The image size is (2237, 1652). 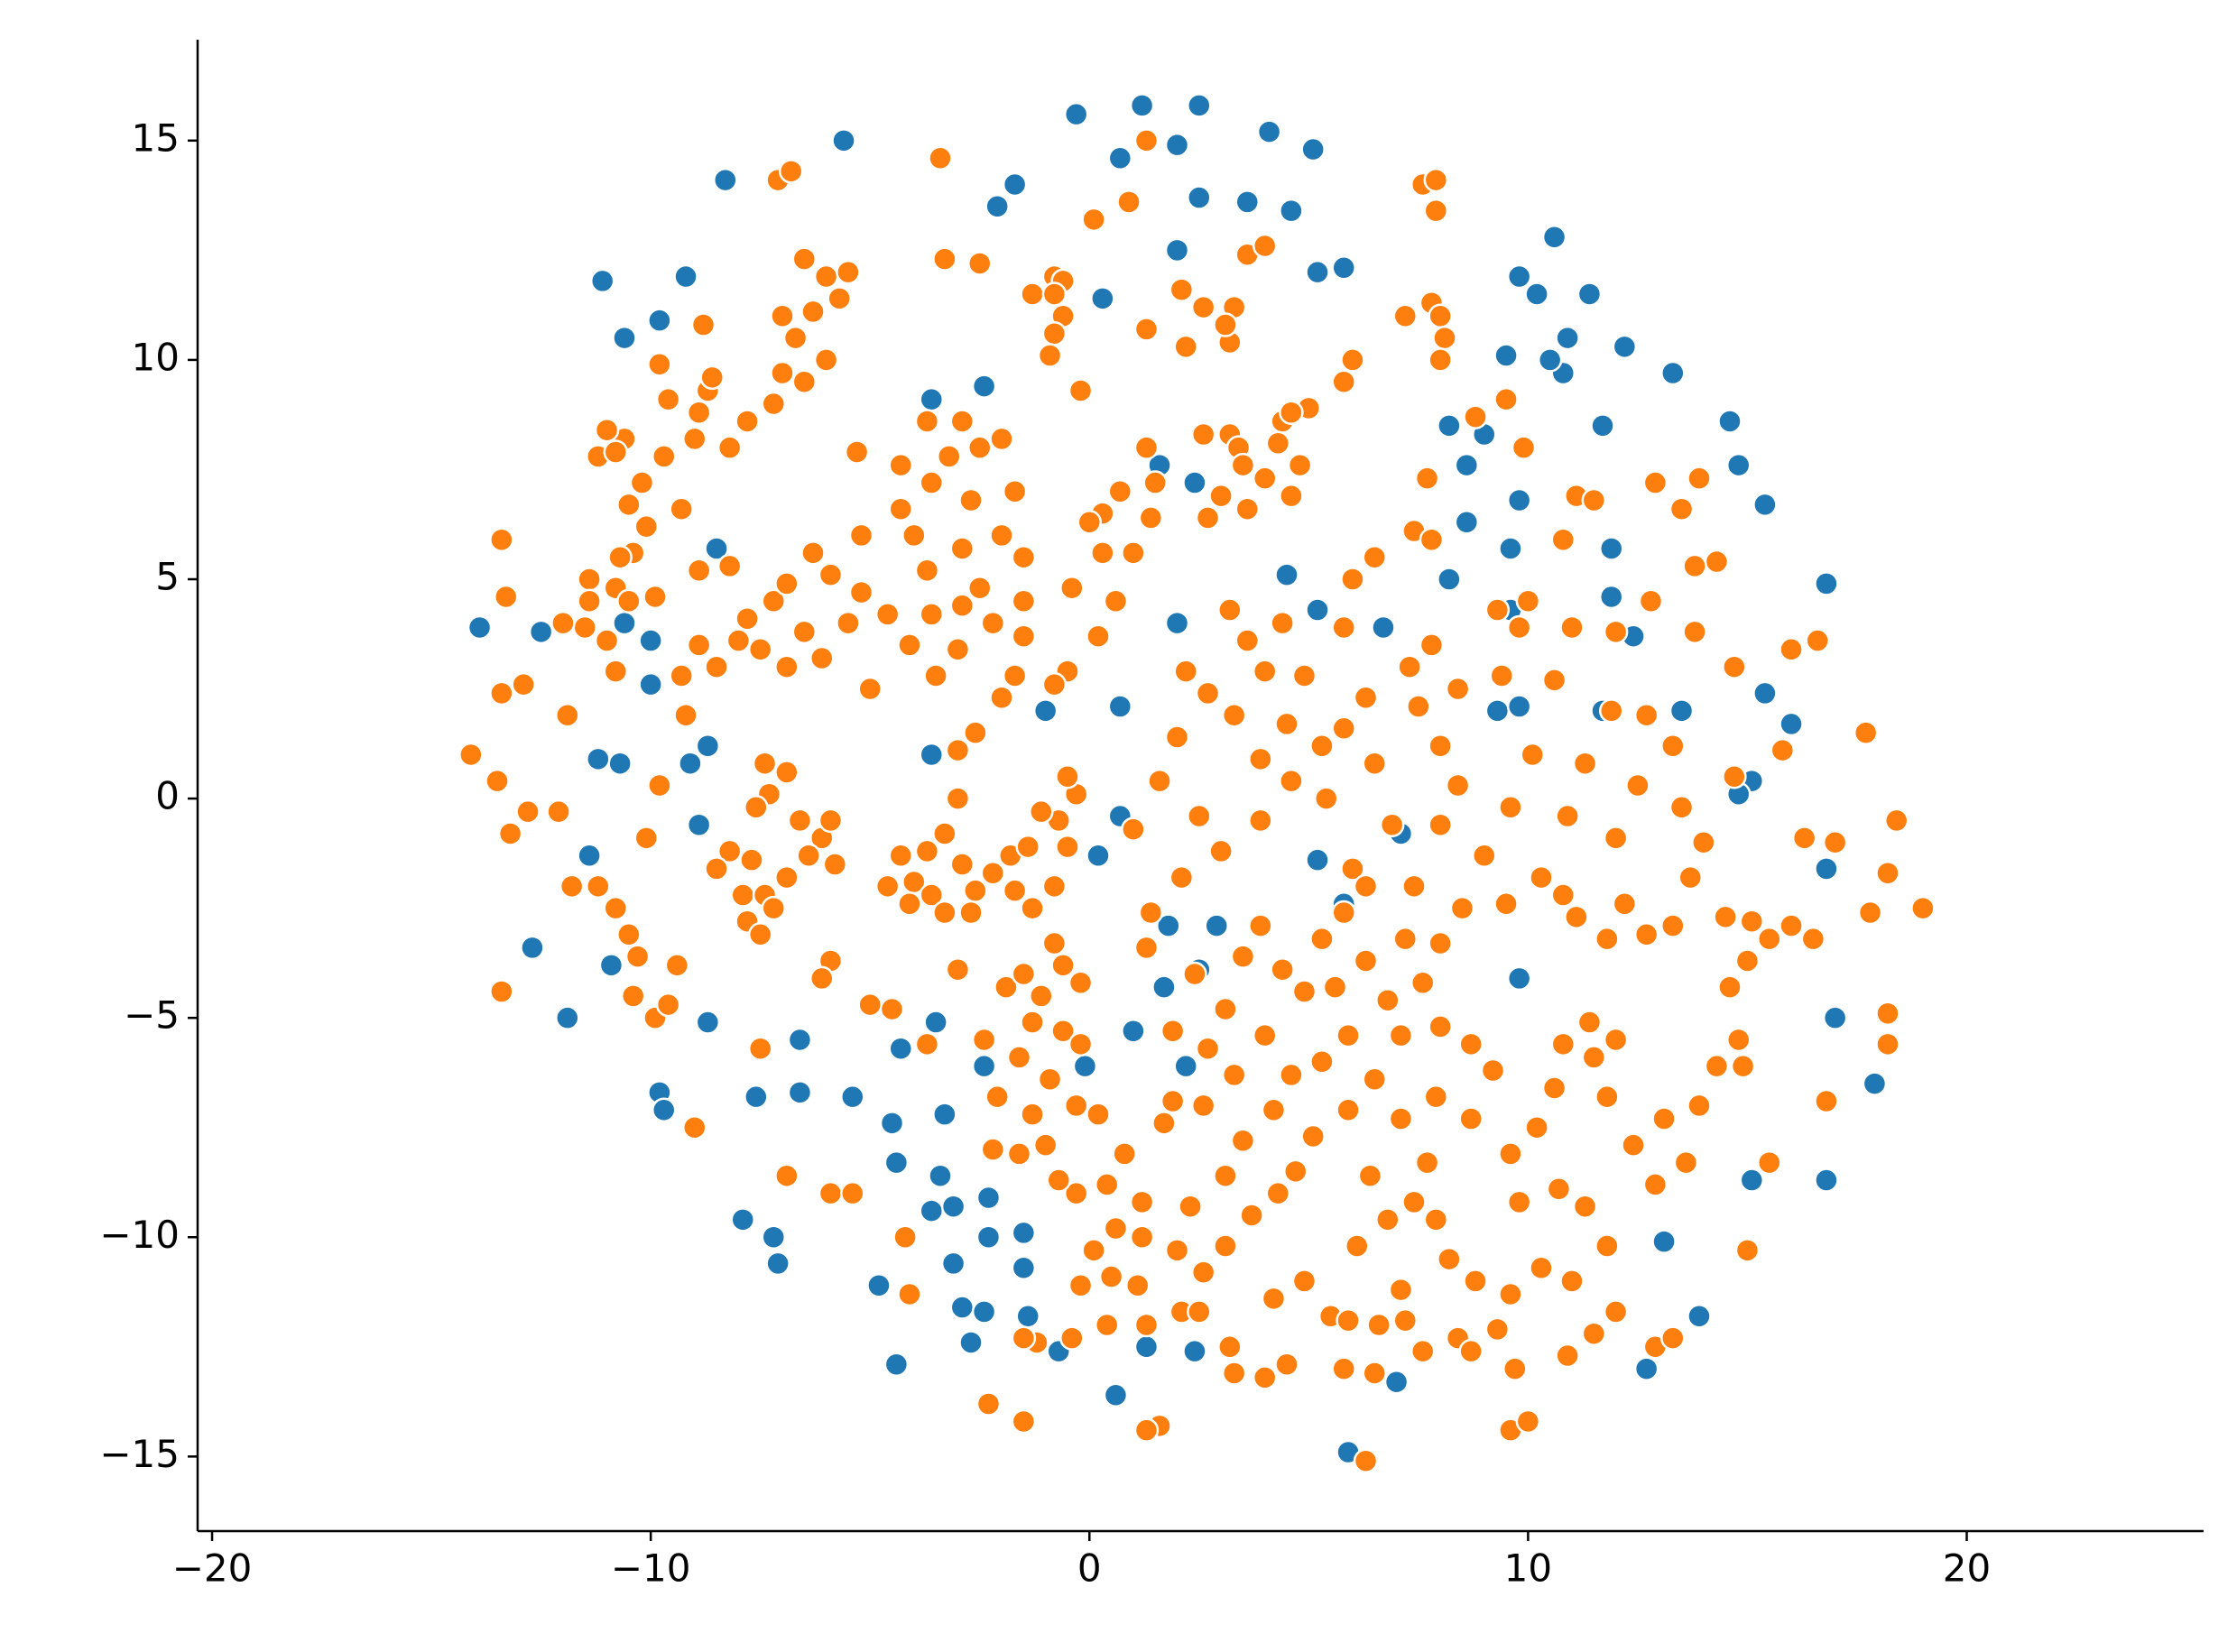 I want to click on x-tick-label: −10, so click(x=651, y=1568).